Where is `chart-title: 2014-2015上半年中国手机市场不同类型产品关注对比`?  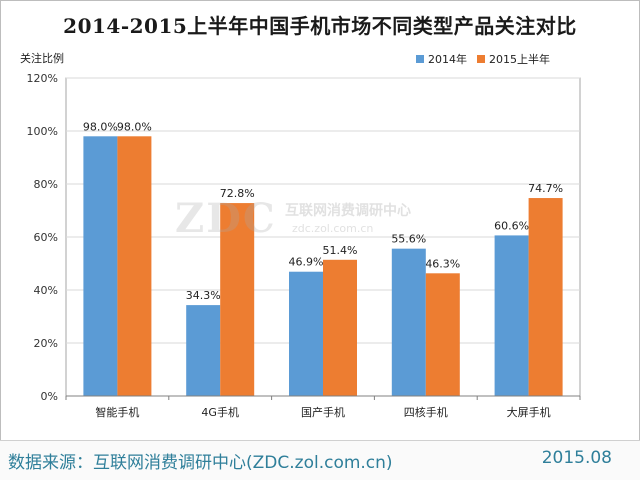
chart-title: 2014-2015上半年中国手机市场不同类型产品关注对比 is located at coordinates (320, 26).